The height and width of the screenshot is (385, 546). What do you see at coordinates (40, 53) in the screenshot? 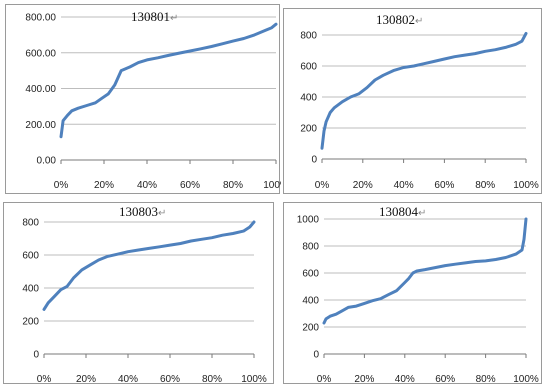
I see `y-tick-label: 600.00` at bounding box center [40, 53].